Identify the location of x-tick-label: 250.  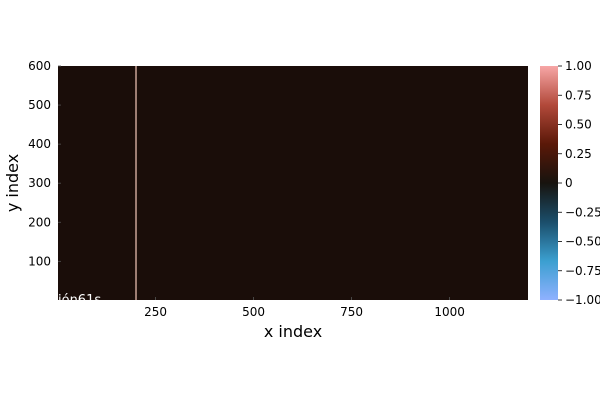
(155, 312).